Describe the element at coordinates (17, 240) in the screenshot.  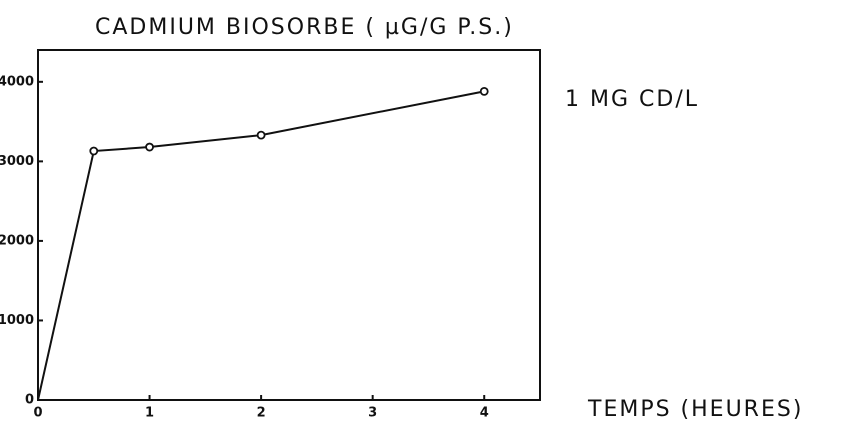
I see `y-tick-label: 2000` at that location.